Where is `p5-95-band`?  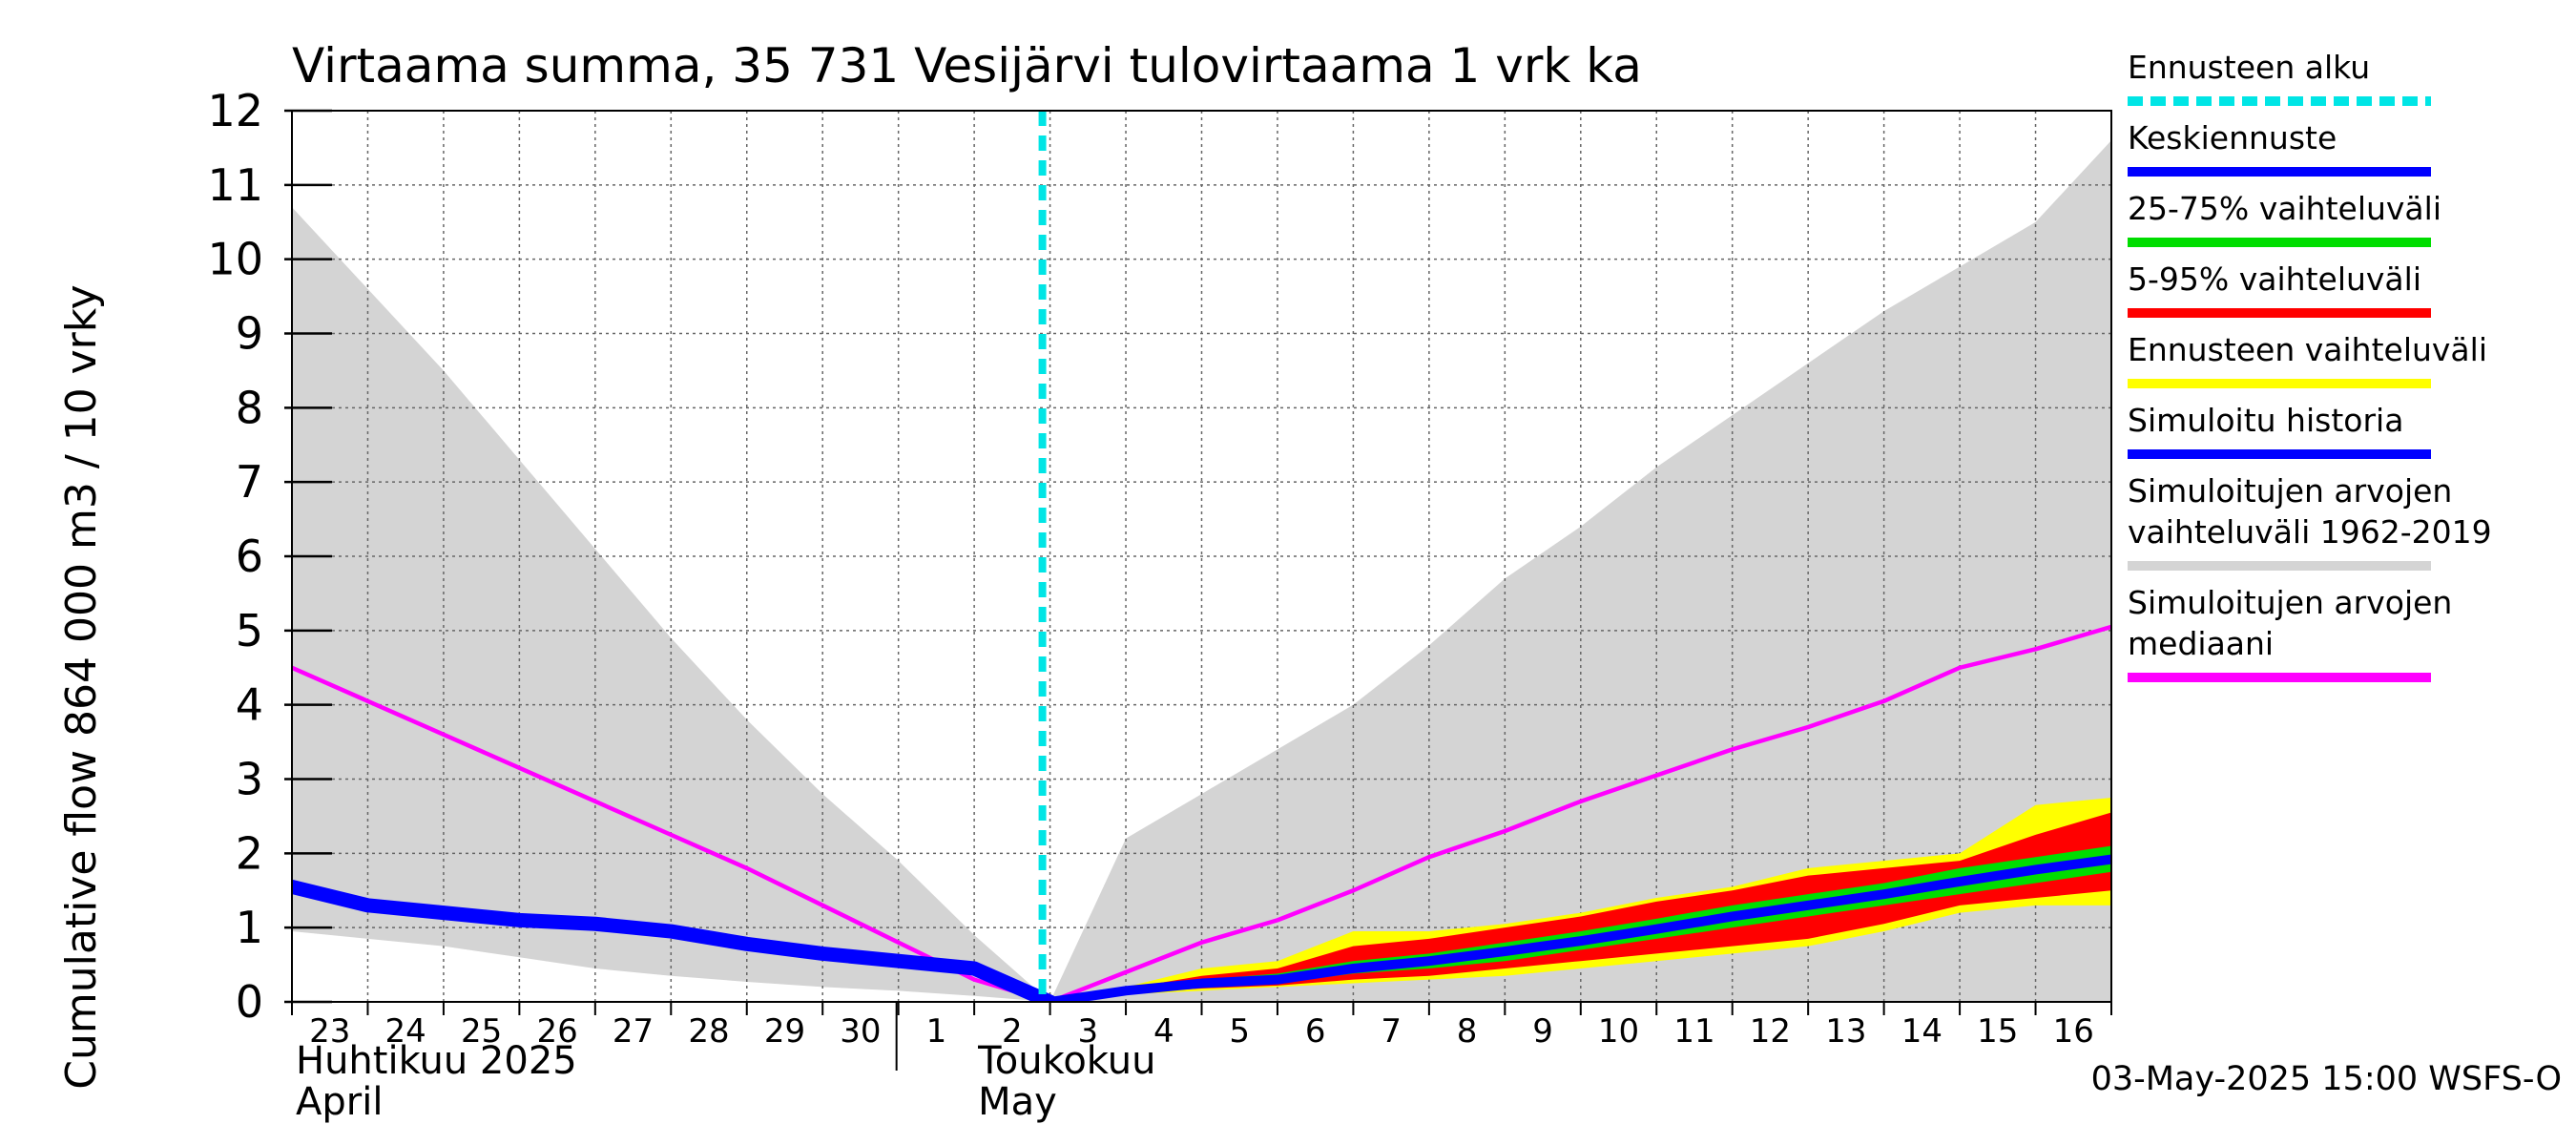
p5-95-band is located at coordinates (1580, 907).